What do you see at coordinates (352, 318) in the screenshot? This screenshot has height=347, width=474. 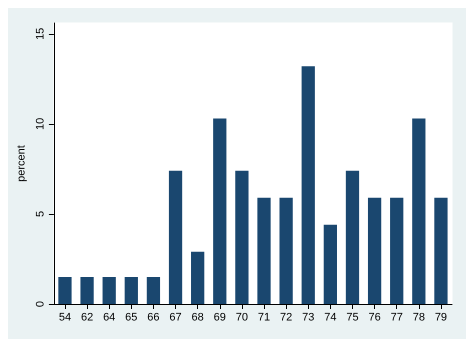 I see `x-tick-label: 75` at bounding box center [352, 318].